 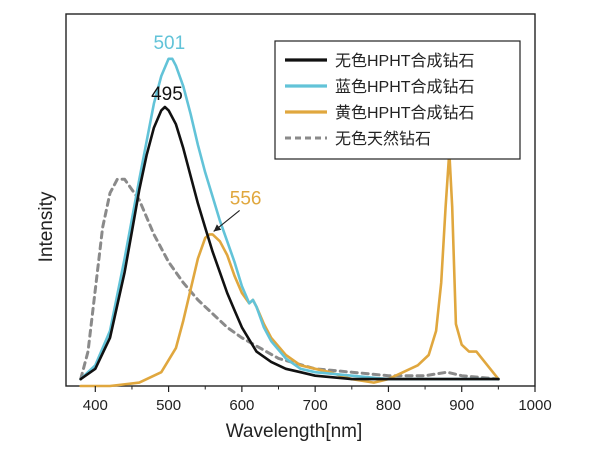 What do you see at coordinates (534, 405) in the screenshot?
I see `x-tick-label: 1000` at bounding box center [534, 405].